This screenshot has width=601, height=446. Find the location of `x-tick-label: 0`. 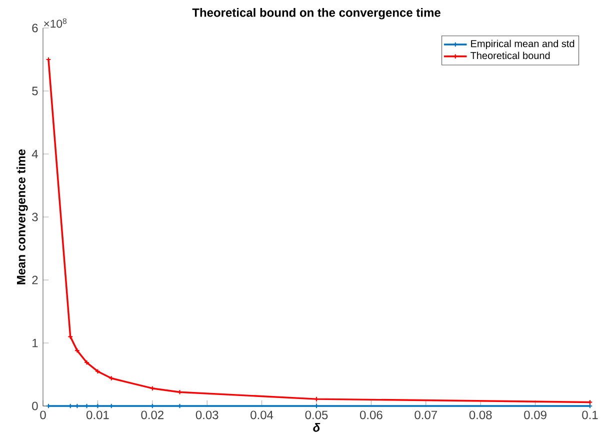

x-tick-label: 0 is located at coordinates (43, 415).